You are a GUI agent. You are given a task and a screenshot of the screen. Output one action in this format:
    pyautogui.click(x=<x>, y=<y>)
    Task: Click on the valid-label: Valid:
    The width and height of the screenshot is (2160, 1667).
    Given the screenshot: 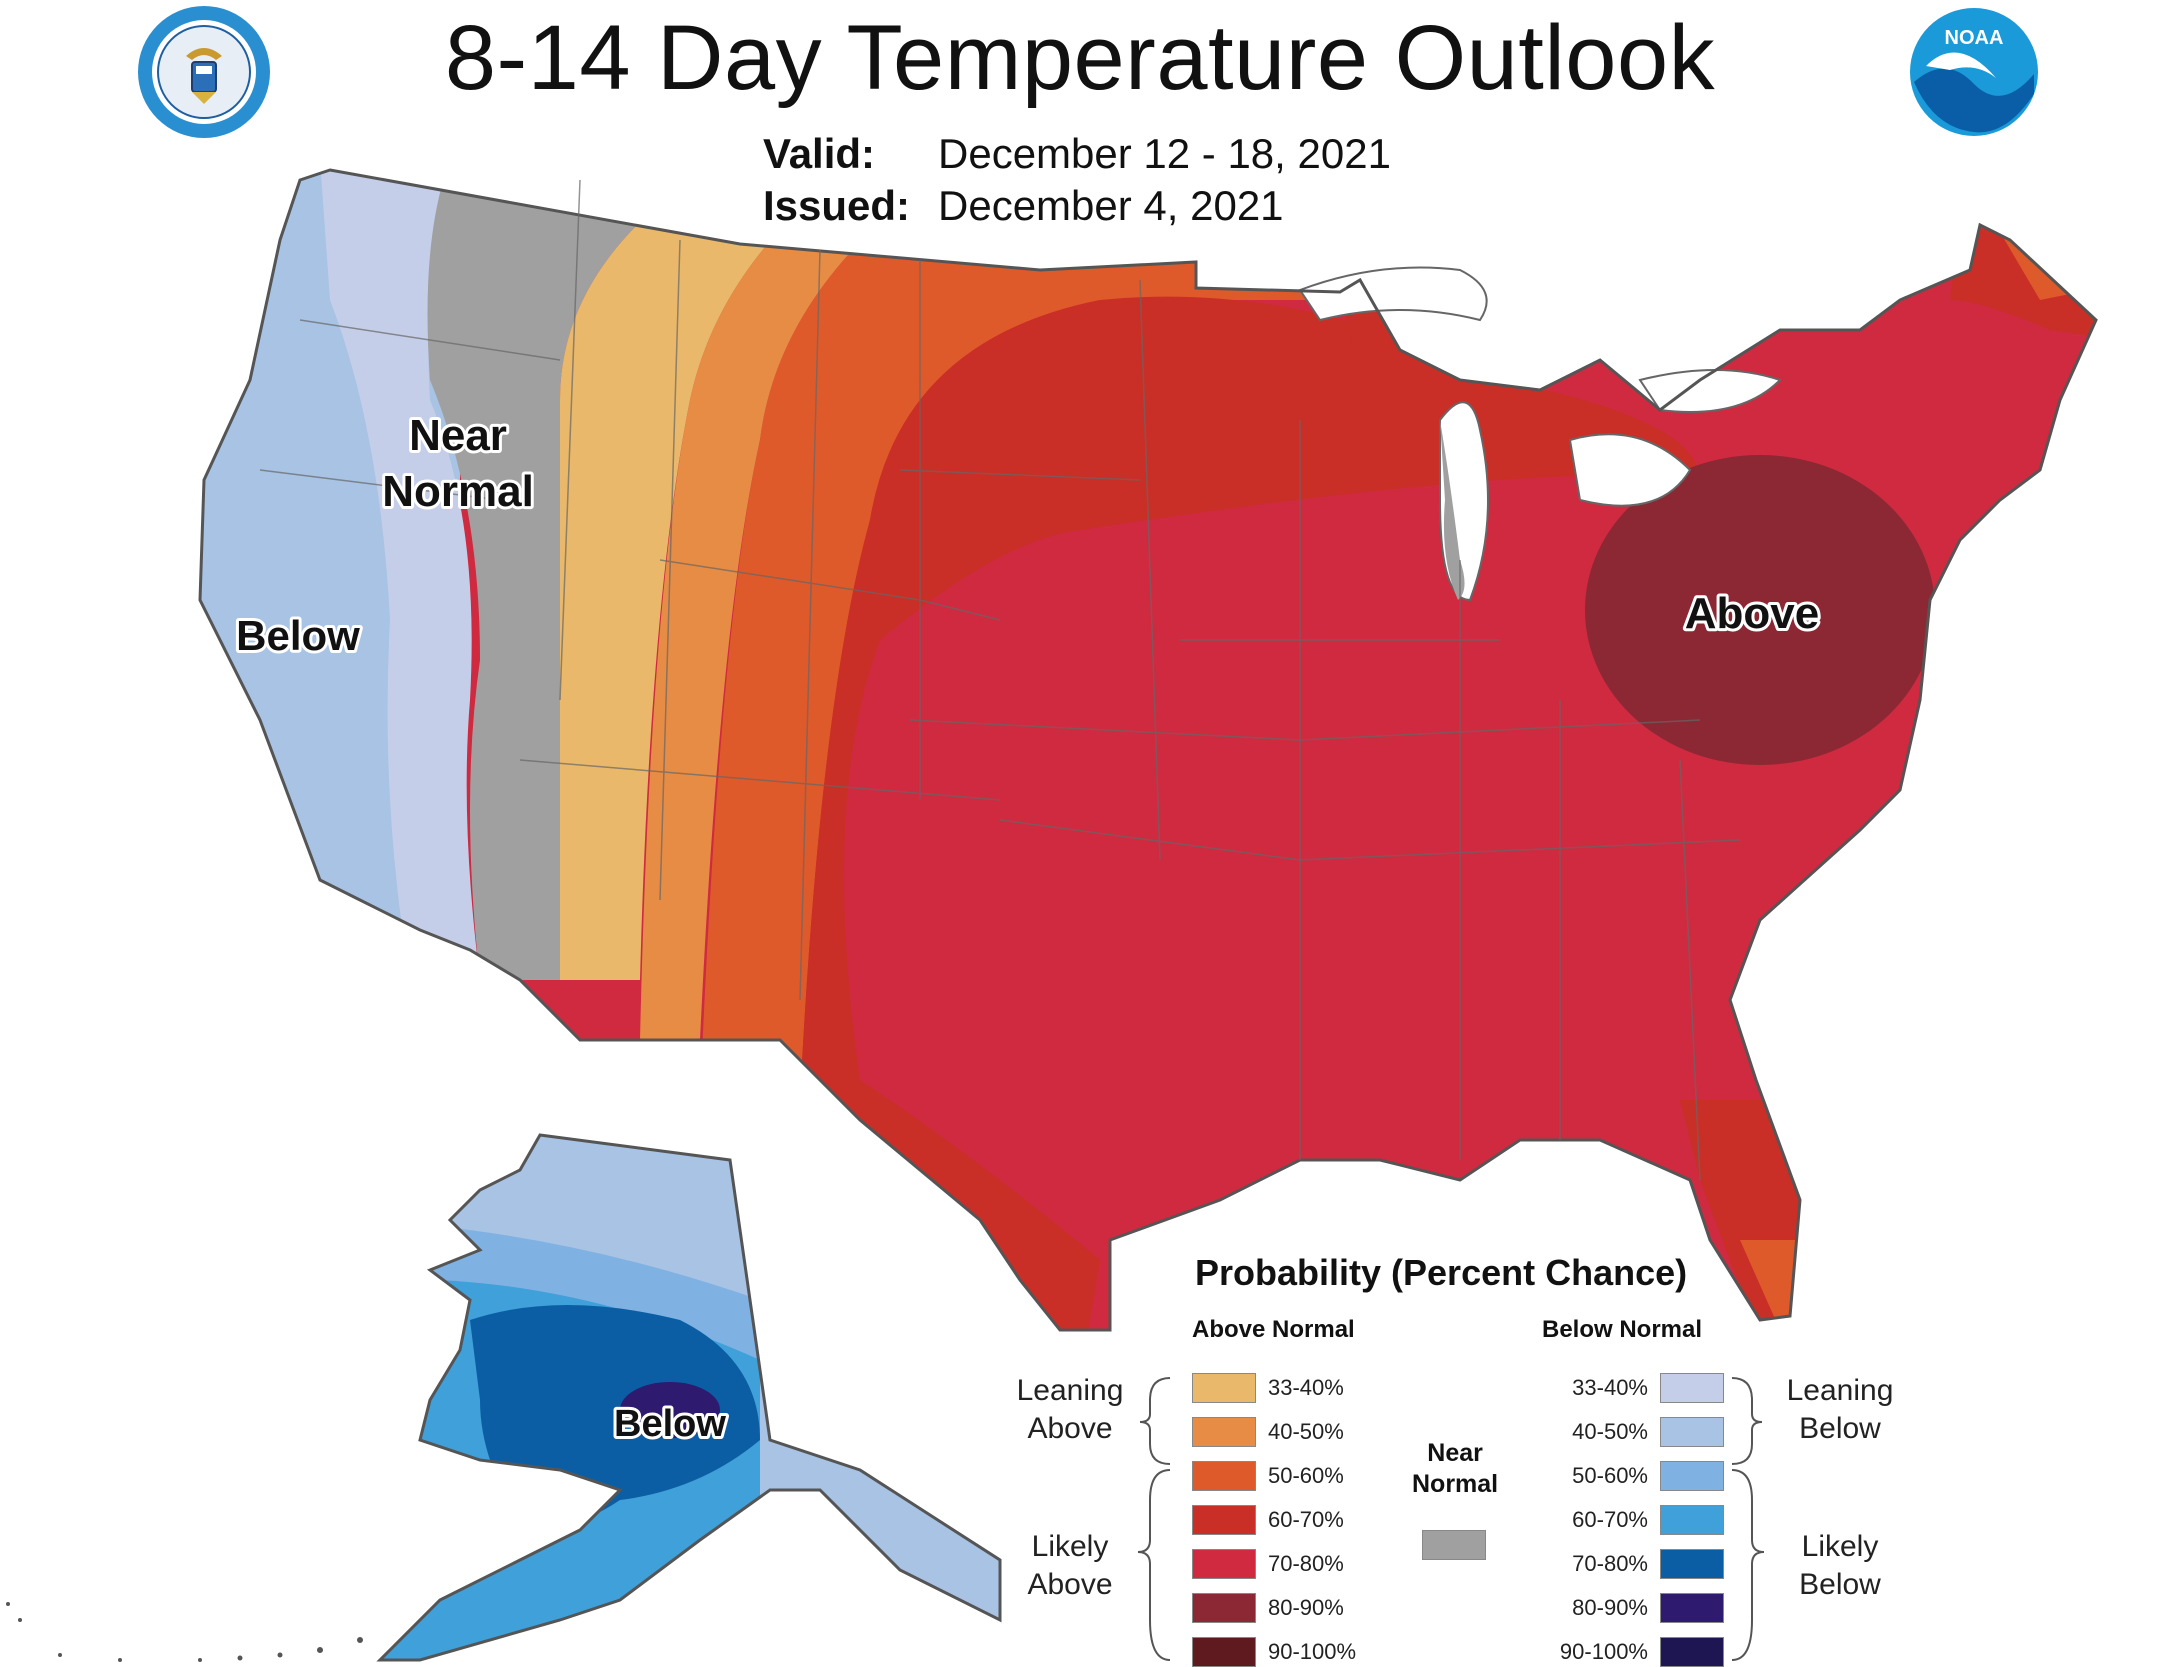 What is the action you would take?
    pyautogui.click(x=819, y=153)
    